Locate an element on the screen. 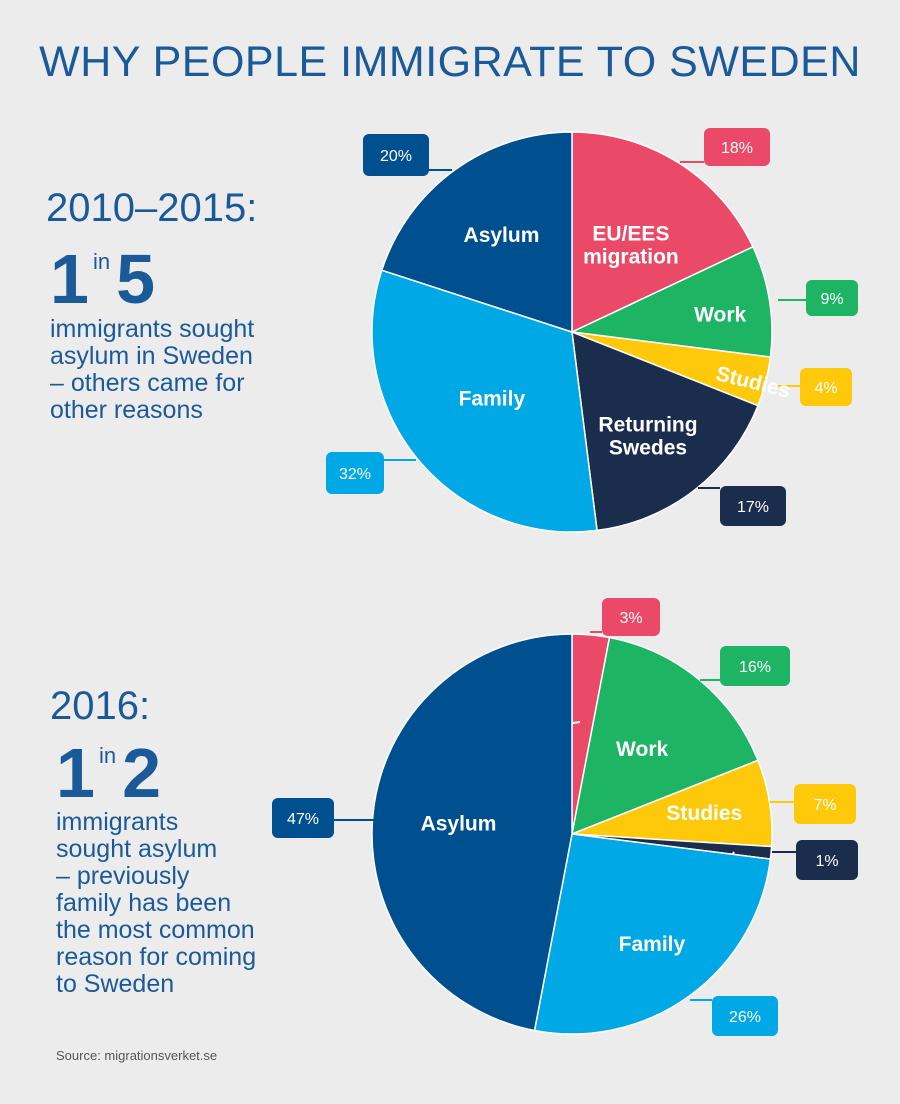 The height and width of the screenshot is (1104, 900). description-line: asylum in Sweden is located at coordinates (151, 356).